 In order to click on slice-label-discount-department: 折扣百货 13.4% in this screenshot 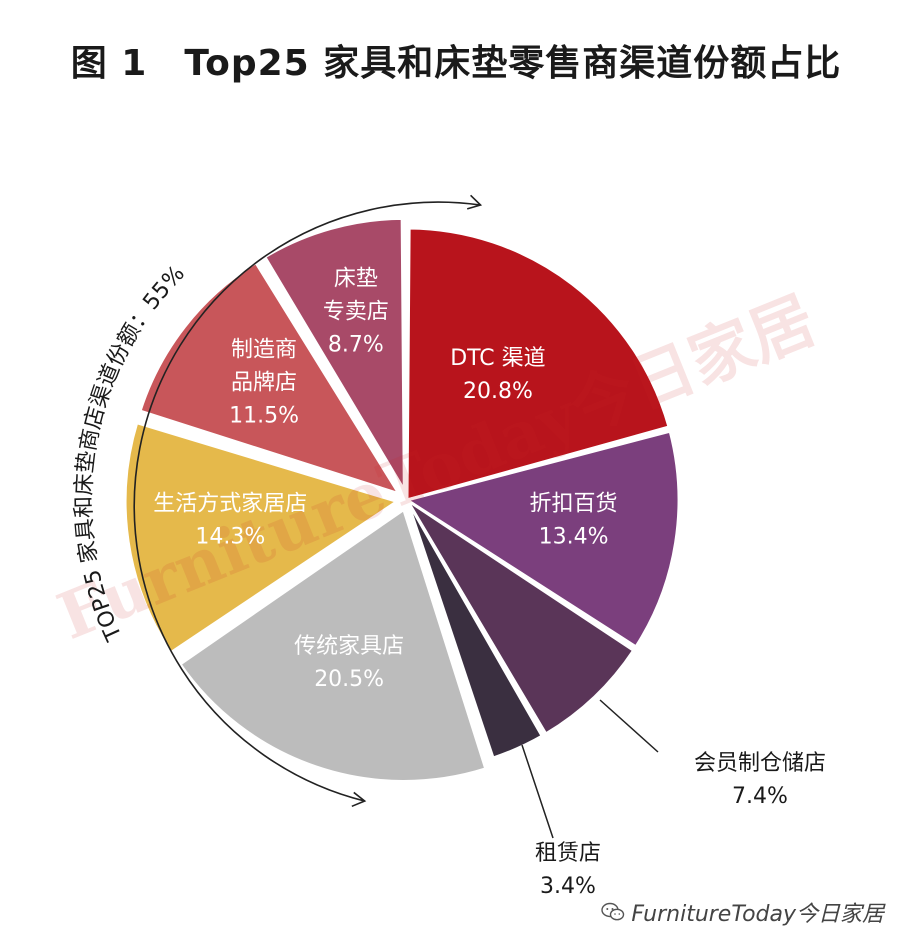, I will do `click(574, 520)`.